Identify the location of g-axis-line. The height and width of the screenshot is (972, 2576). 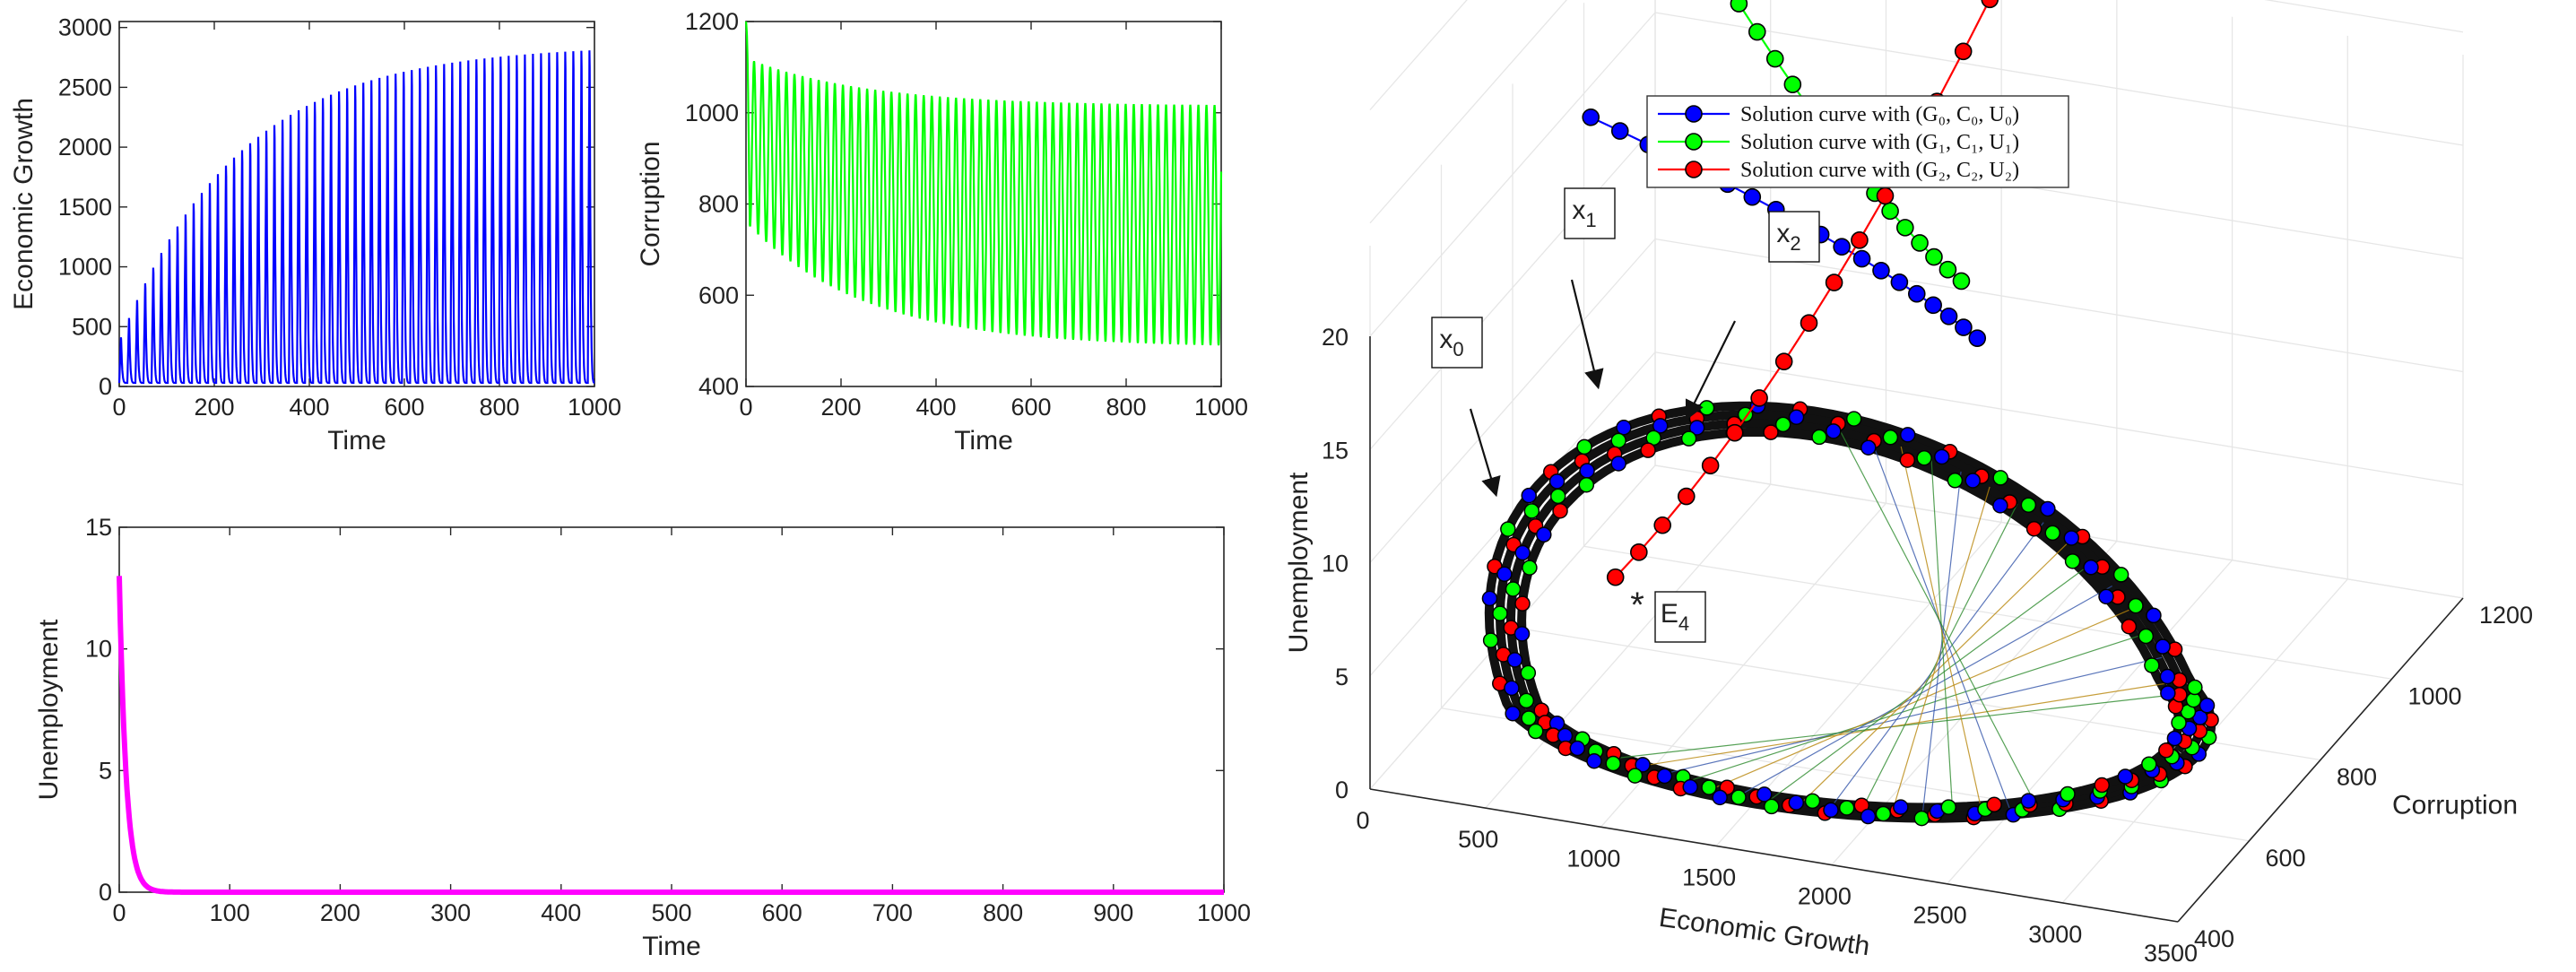
(1774, 855).